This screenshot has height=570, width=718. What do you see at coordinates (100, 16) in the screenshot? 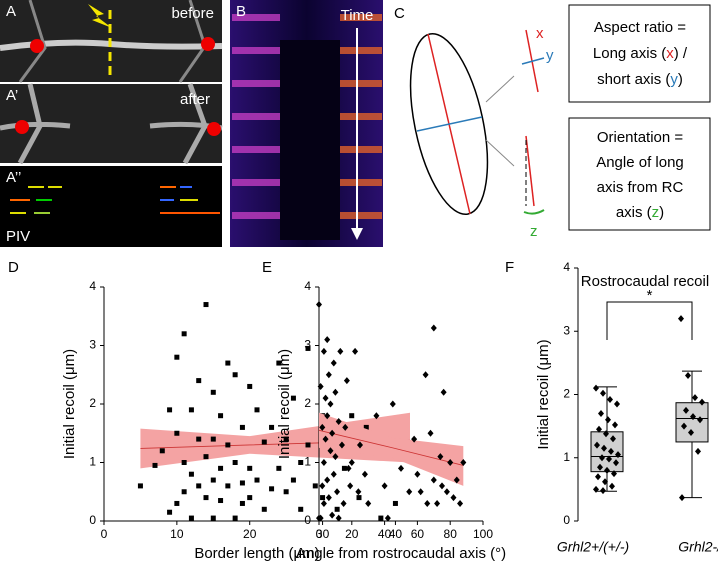
I see `laser-icon` at bounding box center [100, 16].